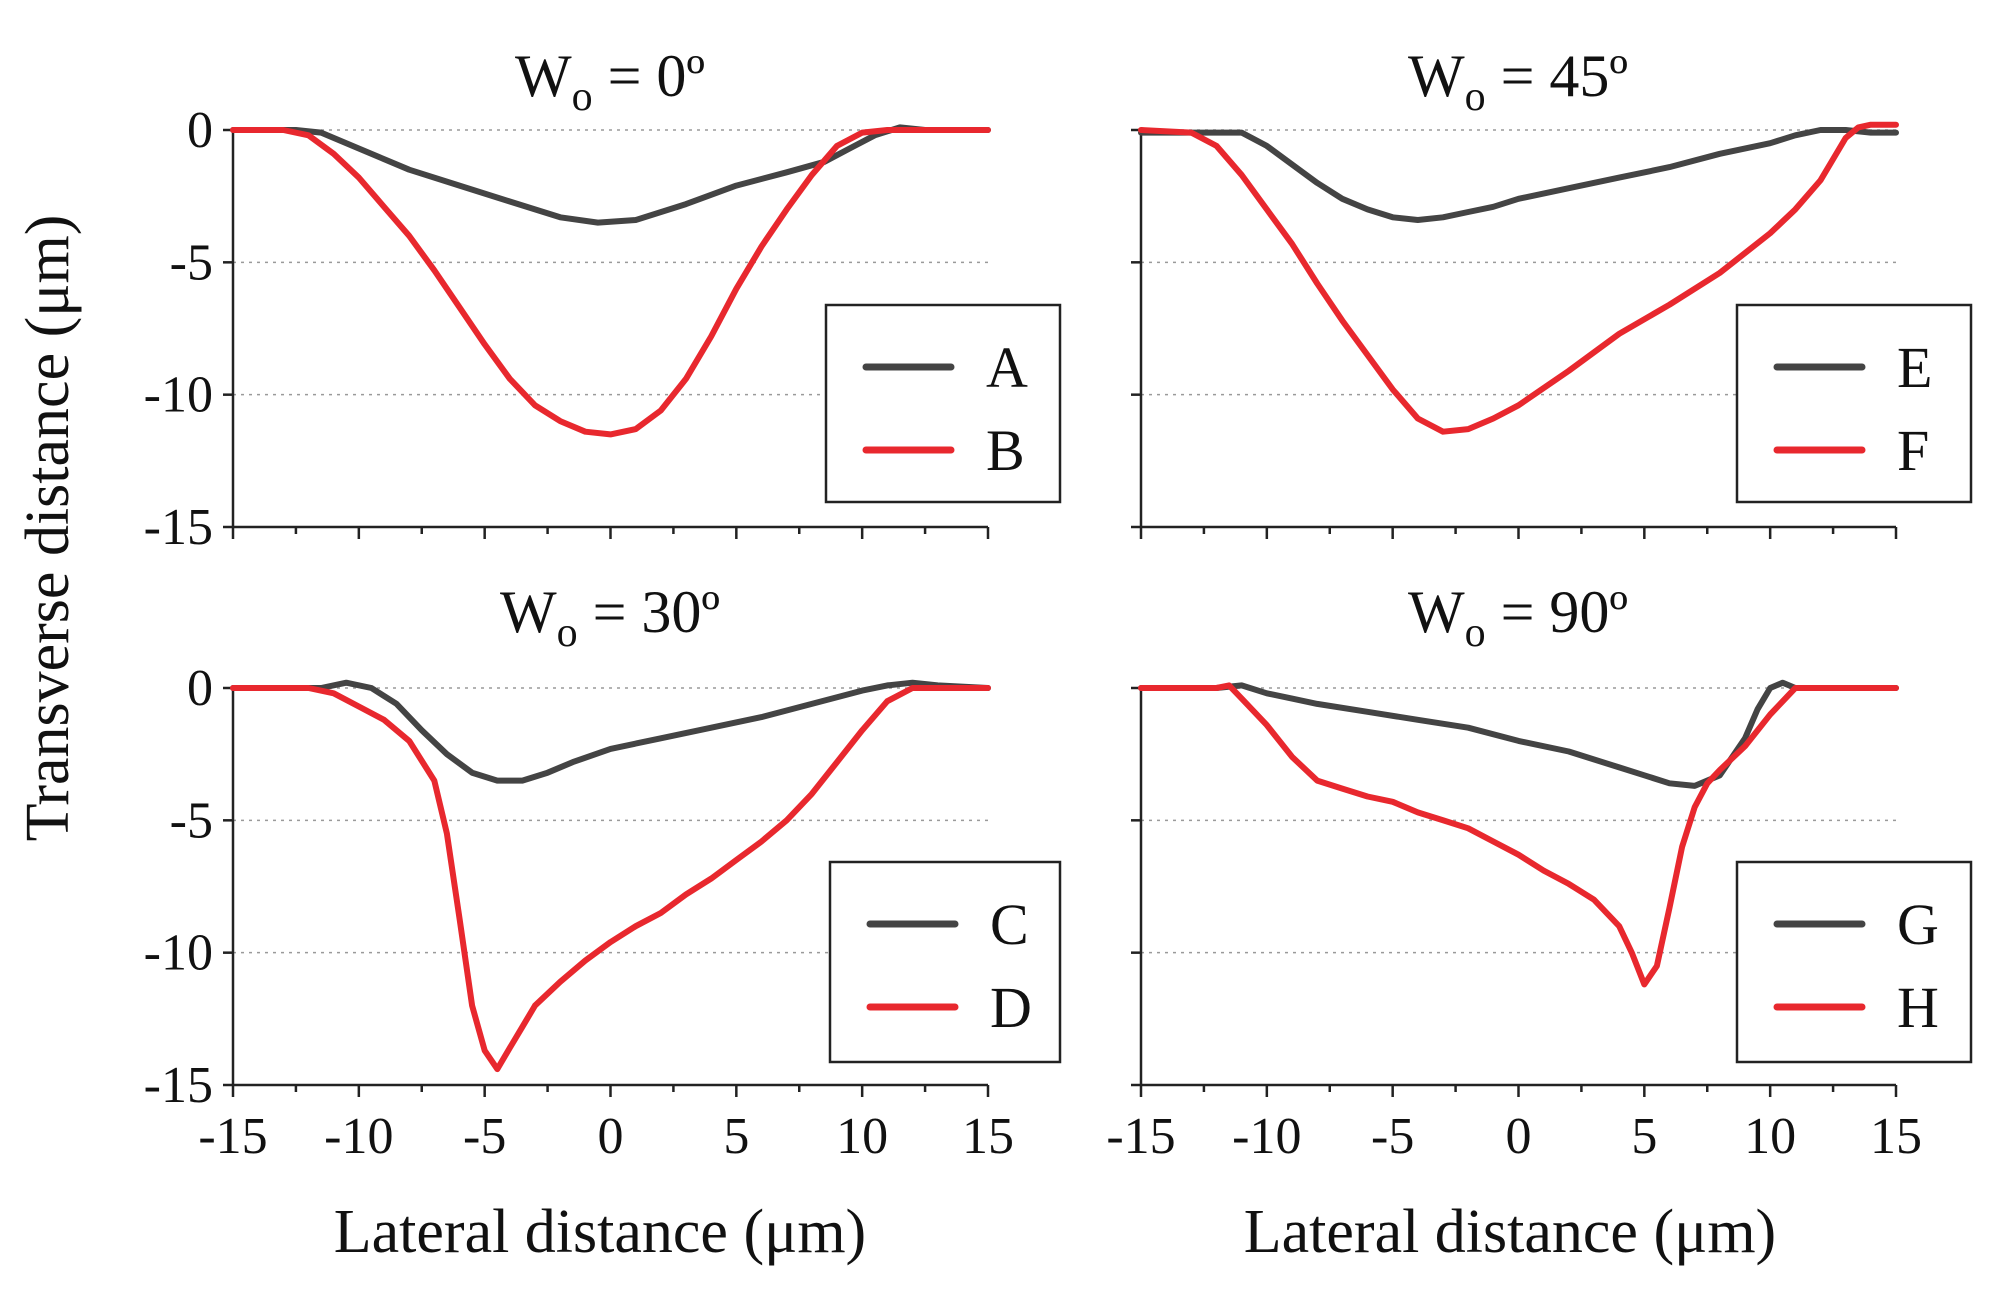 This screenshot has height=1305, width=2000. I want to click on x-axis-label-left: Lateral distance (μm), so click(600, 1232).